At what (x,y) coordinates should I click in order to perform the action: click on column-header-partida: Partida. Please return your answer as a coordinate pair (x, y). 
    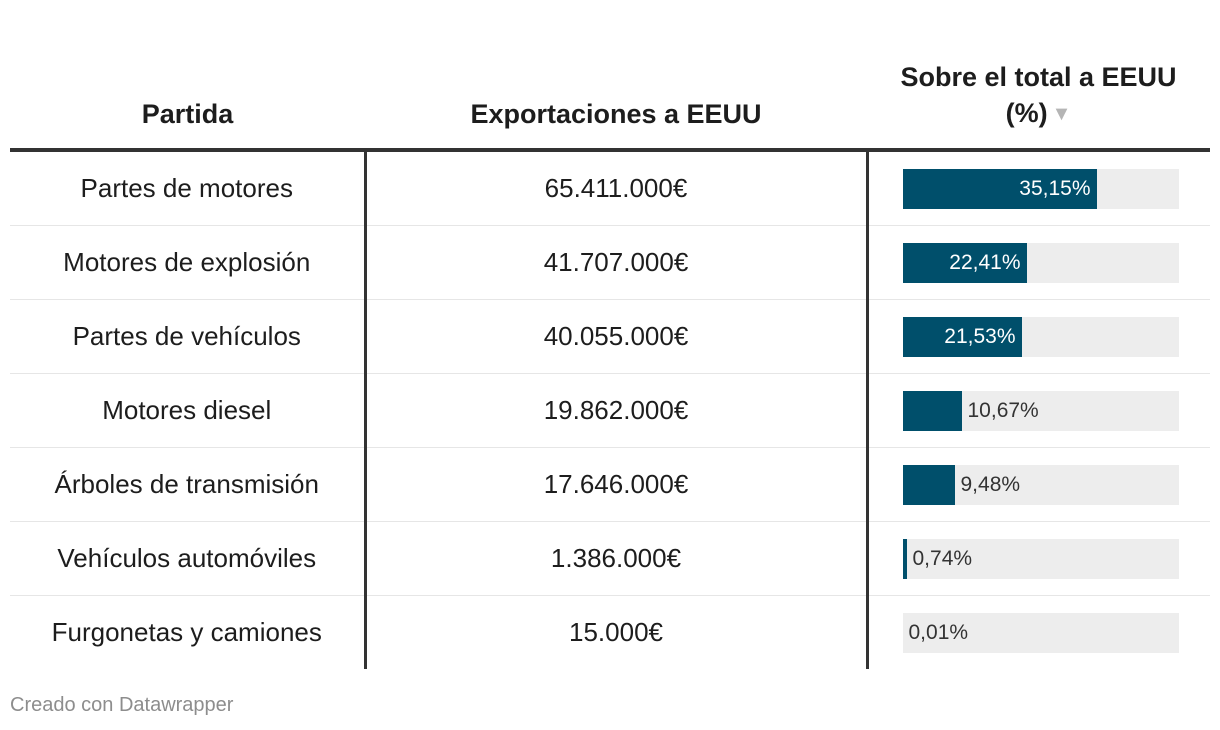
    Looking at the image, I should click on (187, 91).